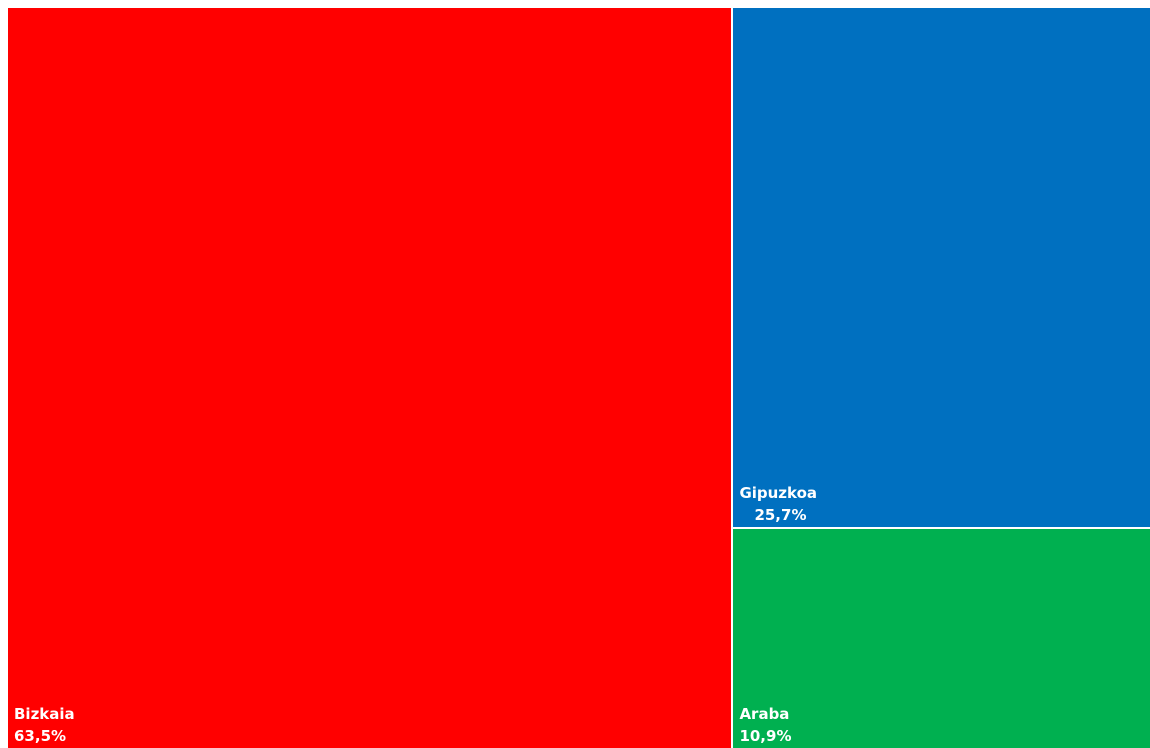  What do you see at coordinates (44, 736) in the screenshot?
I see `tile-value-bizkaia: 63,5%` at bounding box center [44, 736].